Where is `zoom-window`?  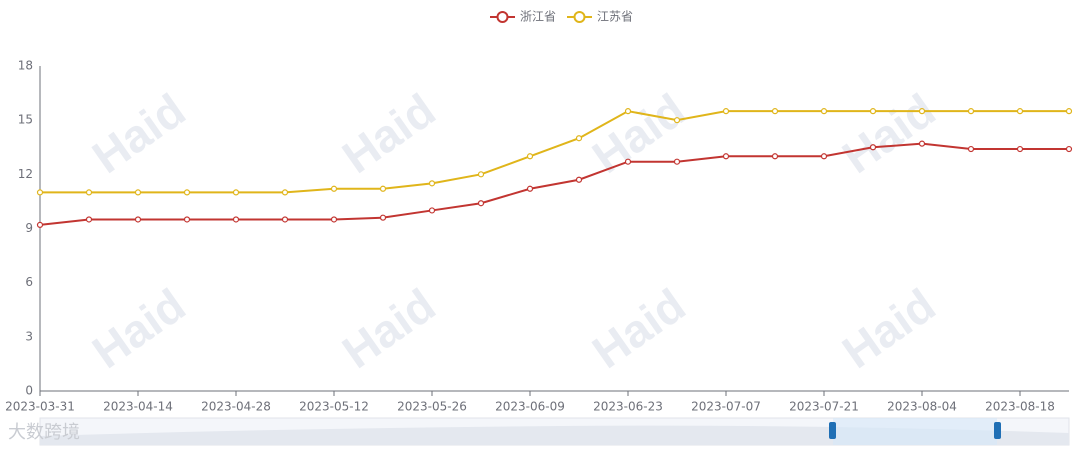 zoom-window is located at coordinates (915, 431).